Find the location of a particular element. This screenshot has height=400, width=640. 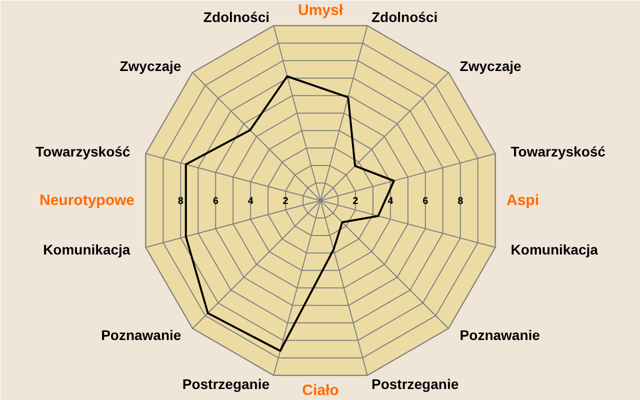

text: 8 is located at coordinates (181, 201).